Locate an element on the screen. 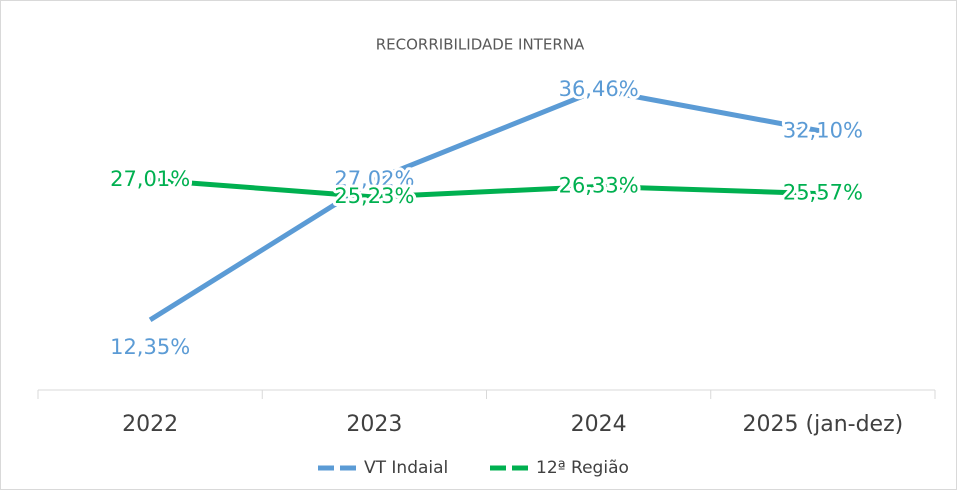 This screenshot has width=957, height=490. chart-title: RECORRIBILIDADE INTERNA is located at coordinates (480, 45).